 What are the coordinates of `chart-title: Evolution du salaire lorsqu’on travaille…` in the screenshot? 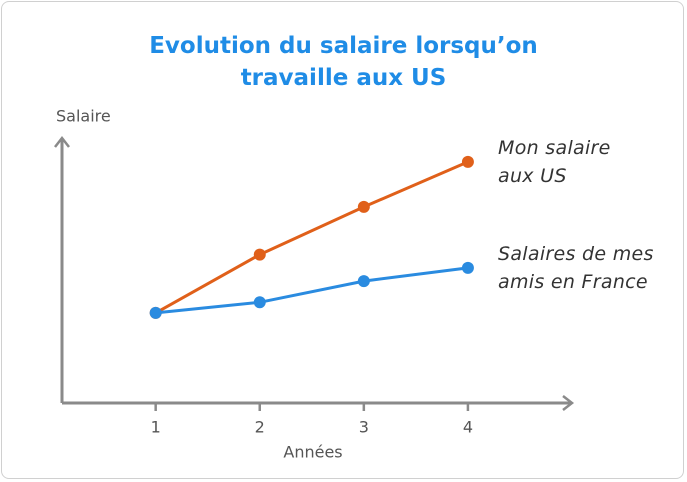 It's located at (343, 62).